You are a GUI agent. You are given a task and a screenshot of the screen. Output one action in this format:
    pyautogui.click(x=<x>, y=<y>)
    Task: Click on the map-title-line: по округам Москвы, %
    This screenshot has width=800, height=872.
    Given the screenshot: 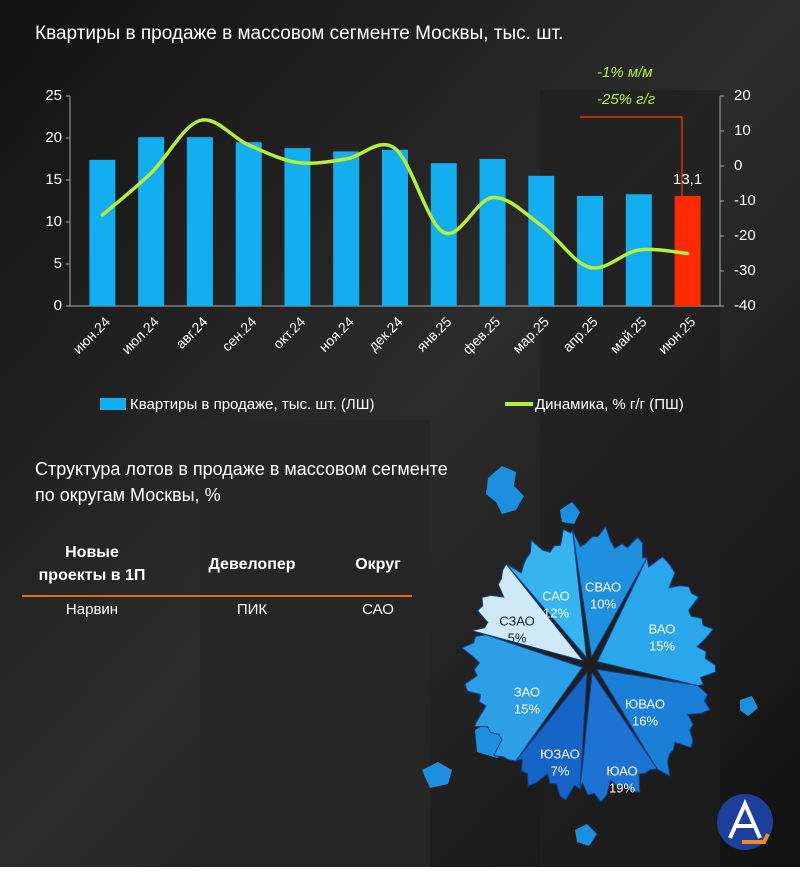 What is the action you would take?
    pyautogui.click(x=128, y=495)
    